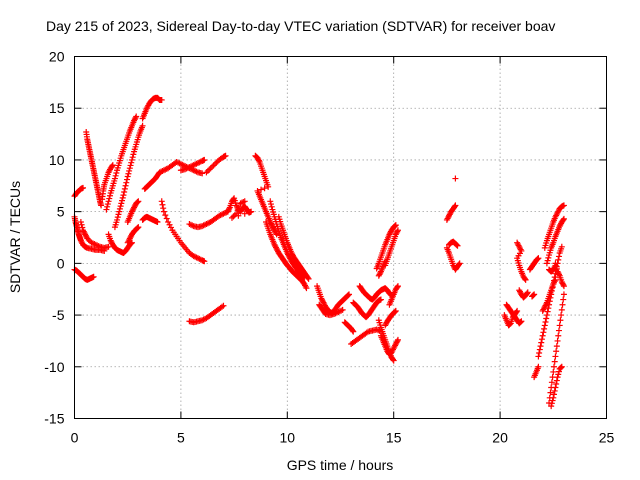  What do you see at coordinates (340, 465) in the screenshot?
I see `x-axis-label: GPS time / hours` at bounding box center [340, 465].